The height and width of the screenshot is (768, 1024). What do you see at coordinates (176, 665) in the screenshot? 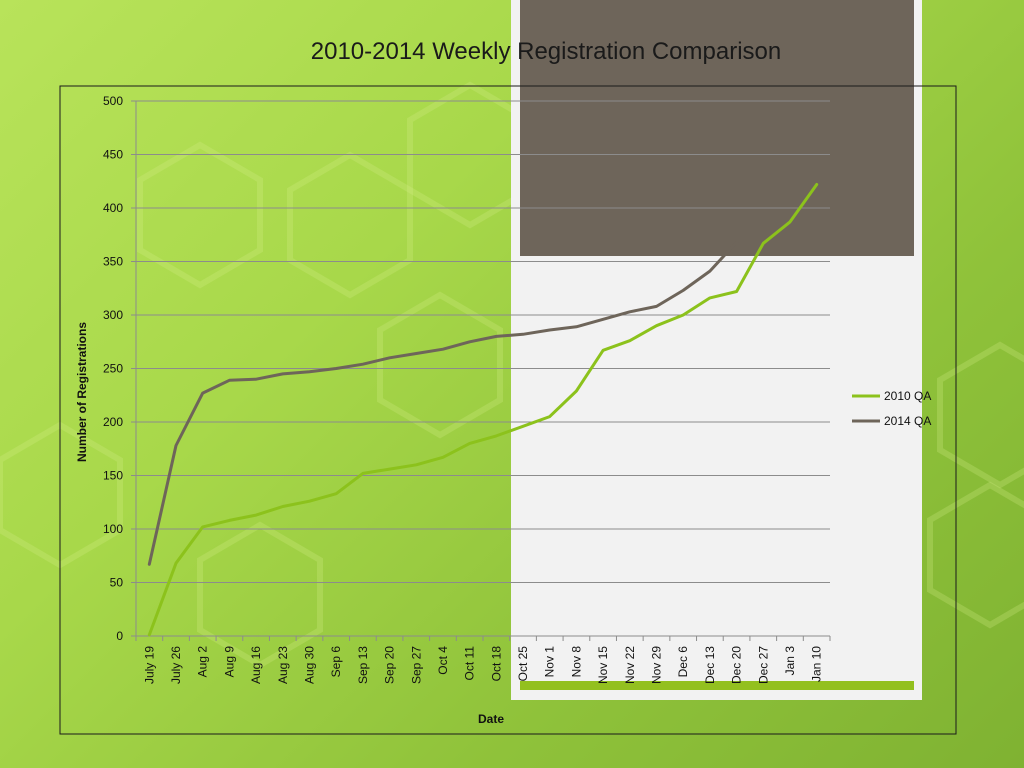
I see `x-tick-label: July 26` at bounding box center [176, 665].